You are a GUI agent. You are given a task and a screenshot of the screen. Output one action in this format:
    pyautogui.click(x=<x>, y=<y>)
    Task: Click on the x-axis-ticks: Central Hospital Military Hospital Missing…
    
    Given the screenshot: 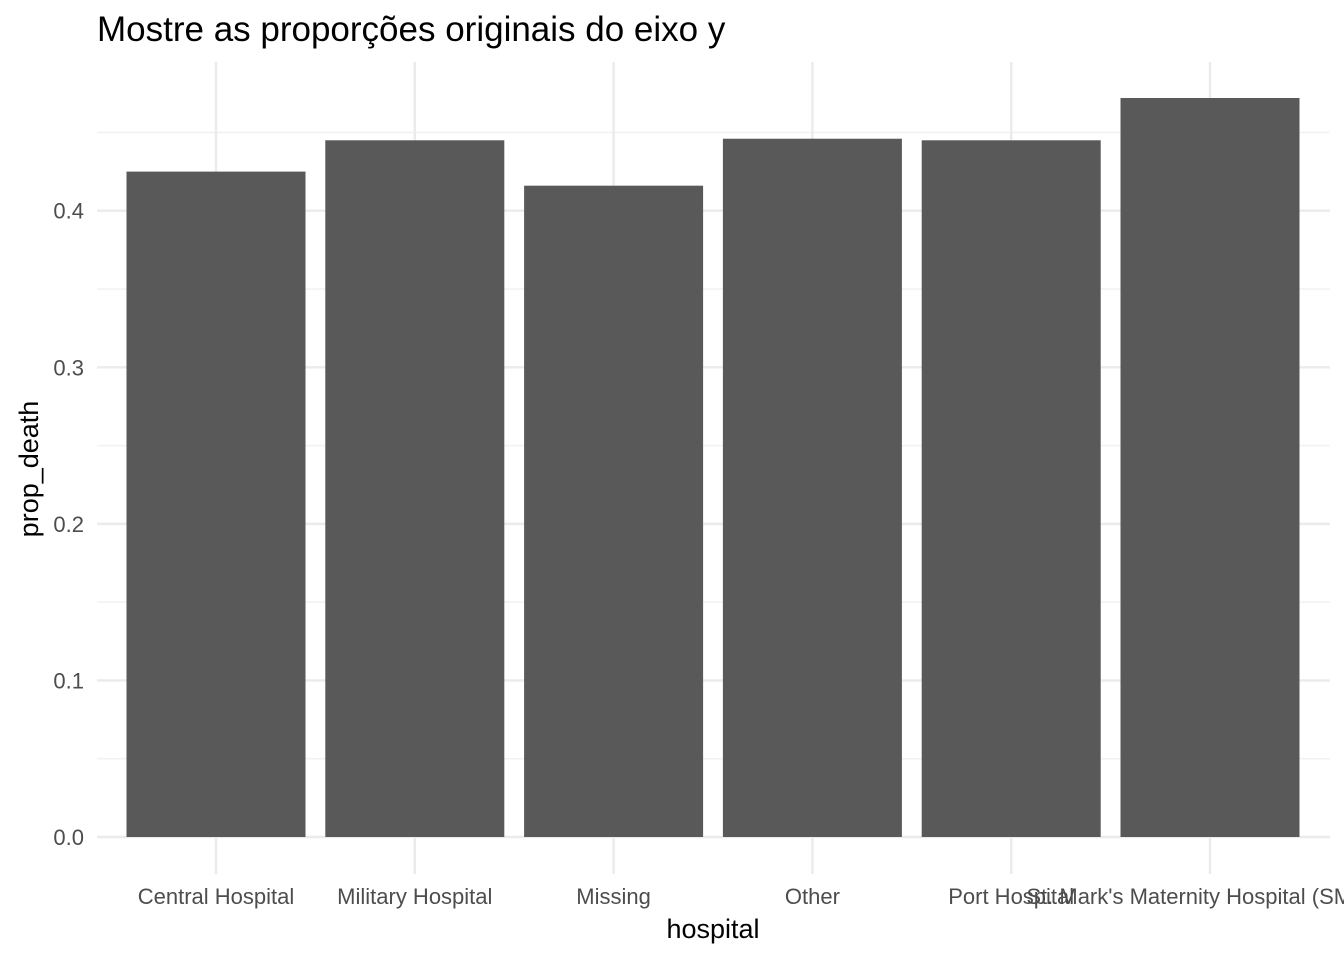 What is the action you would take?
    pyautogui.click(x=741, y=896)
    